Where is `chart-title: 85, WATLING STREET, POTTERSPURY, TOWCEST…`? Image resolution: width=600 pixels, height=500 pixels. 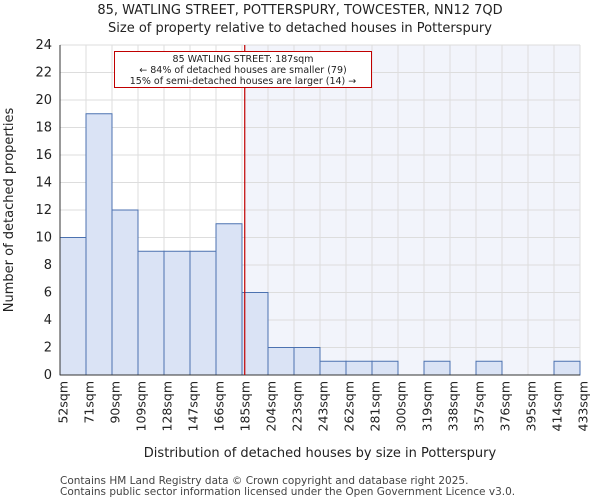
chart-title: 85, WATLING STREET, POTTERSPURY, TOWCEST… is located at coordinates (300, 10).